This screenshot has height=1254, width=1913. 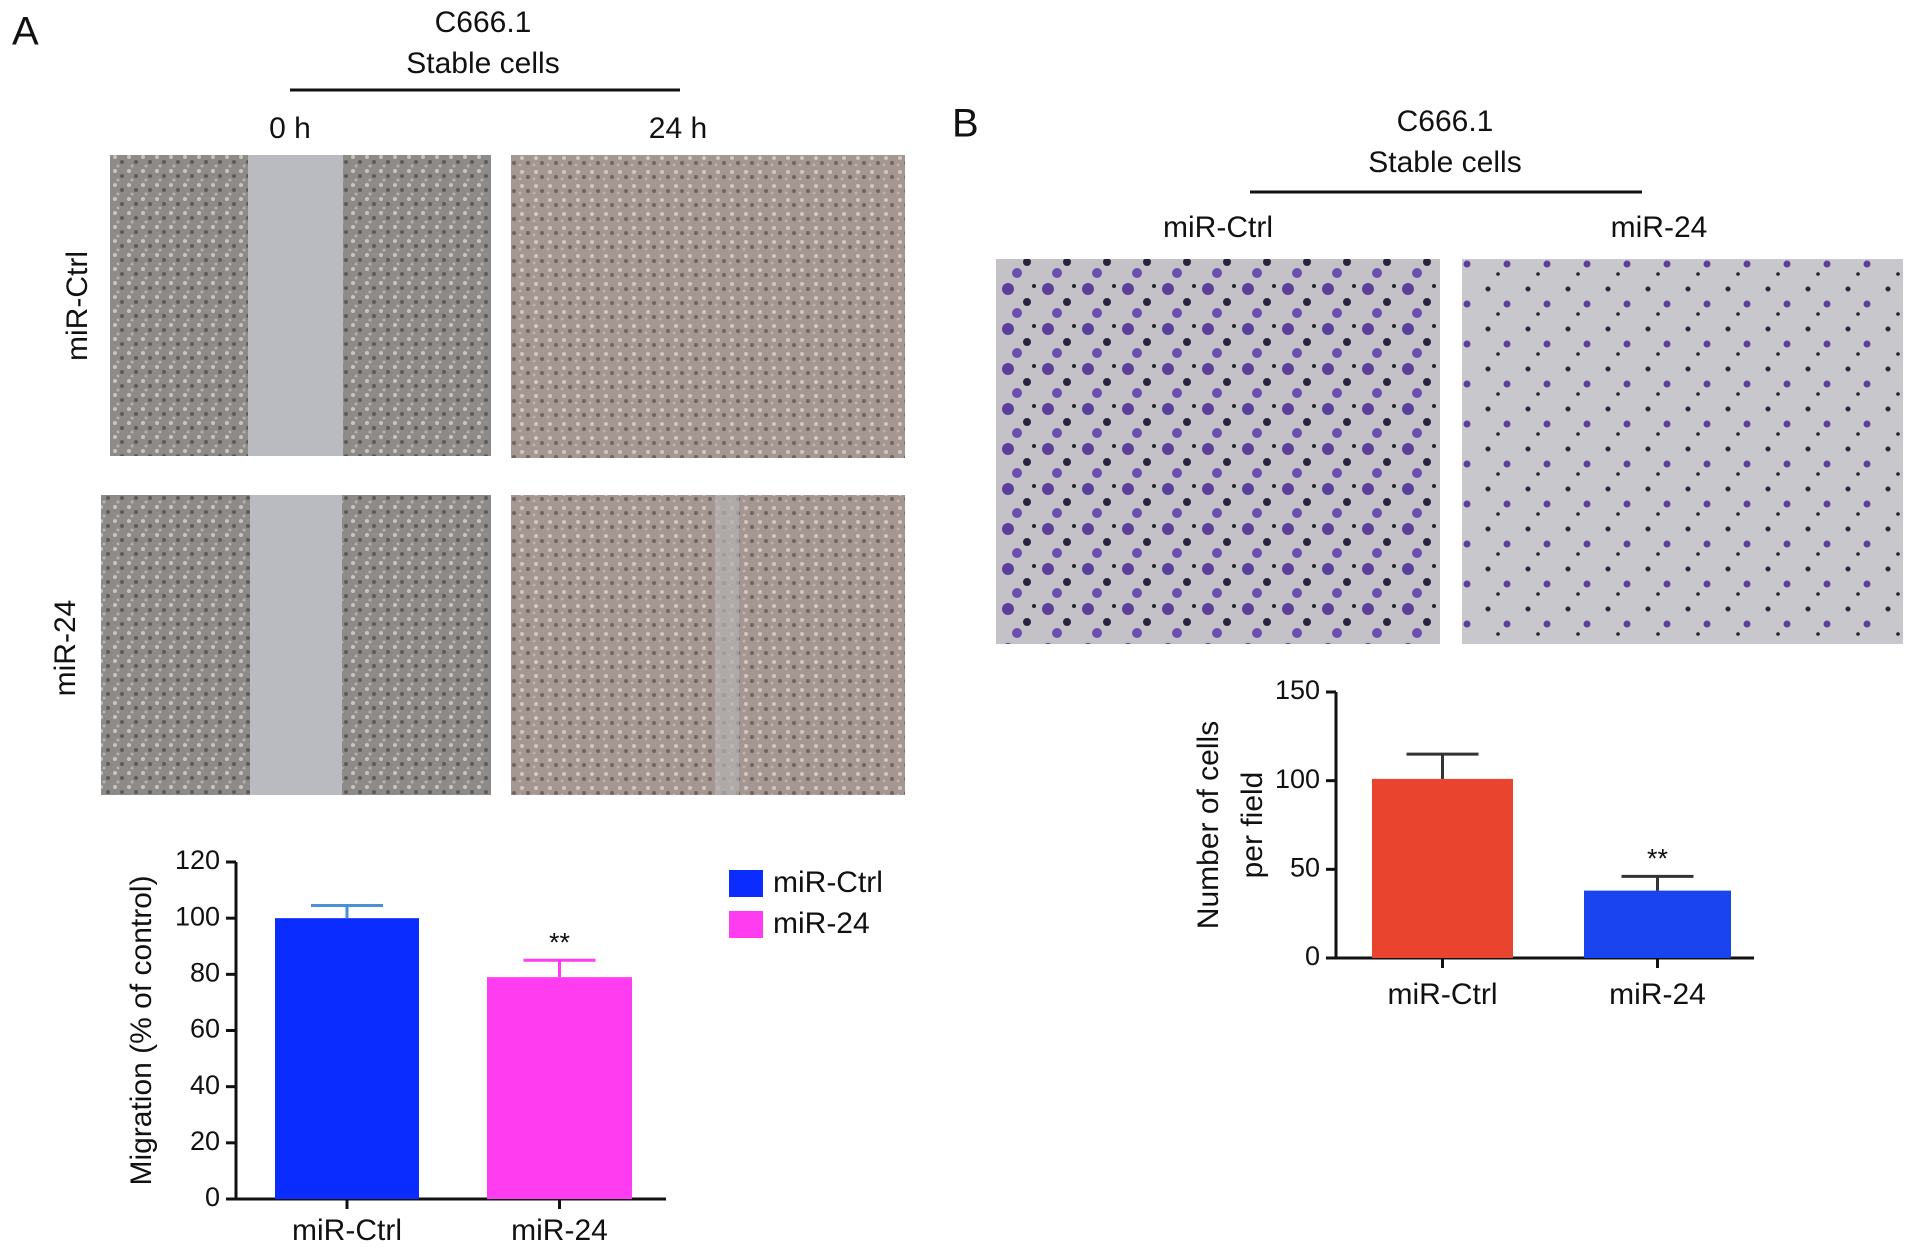 I want to click on row-label: miR-24, so click(x=65, y=648).